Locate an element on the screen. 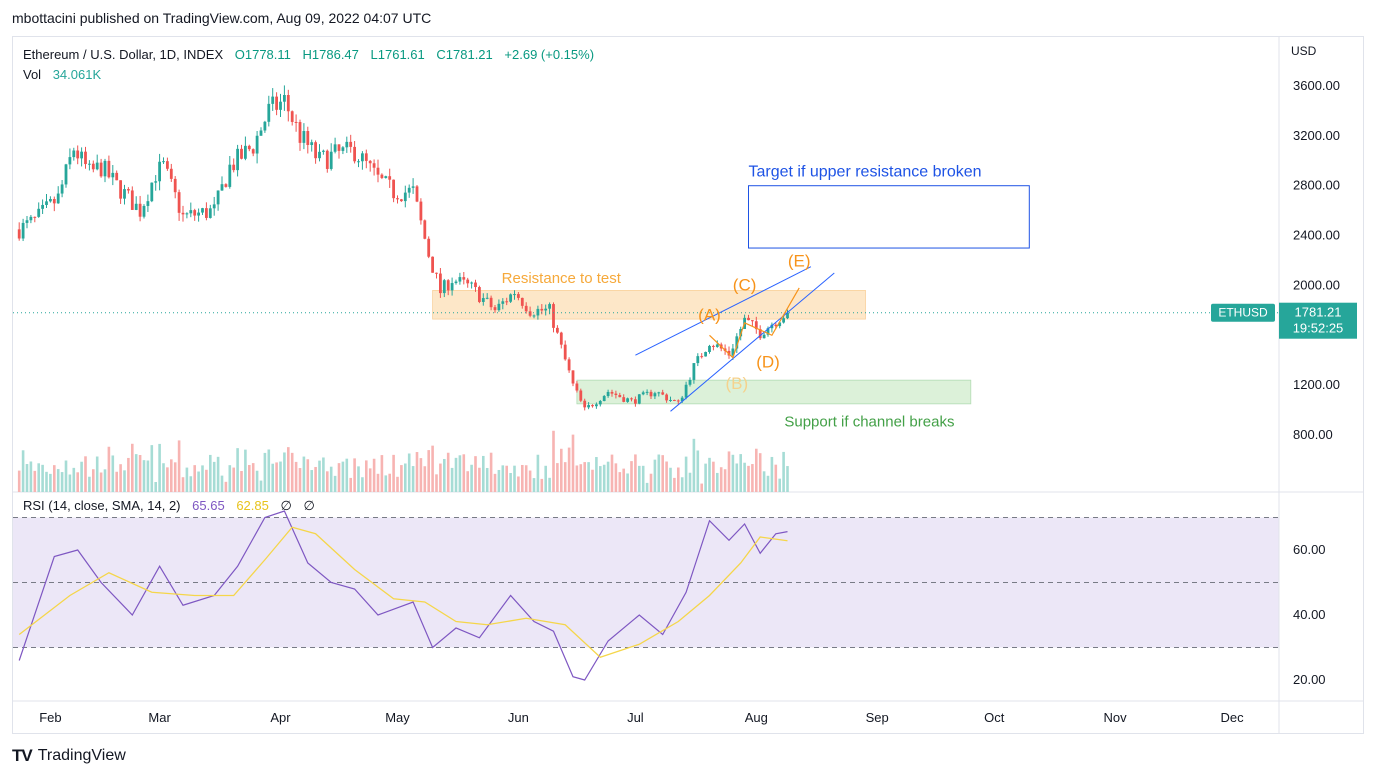 This screenshot has width=1376, height=778. time-tick-label: Jun is located at coordinates (518, 717).